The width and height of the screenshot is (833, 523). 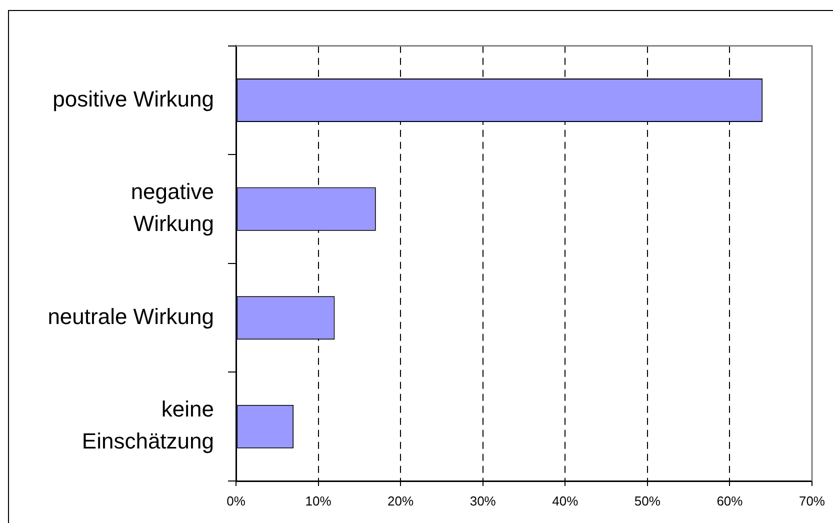 I want to click on x-tick-label: 0%, so click(x=236, y=500).